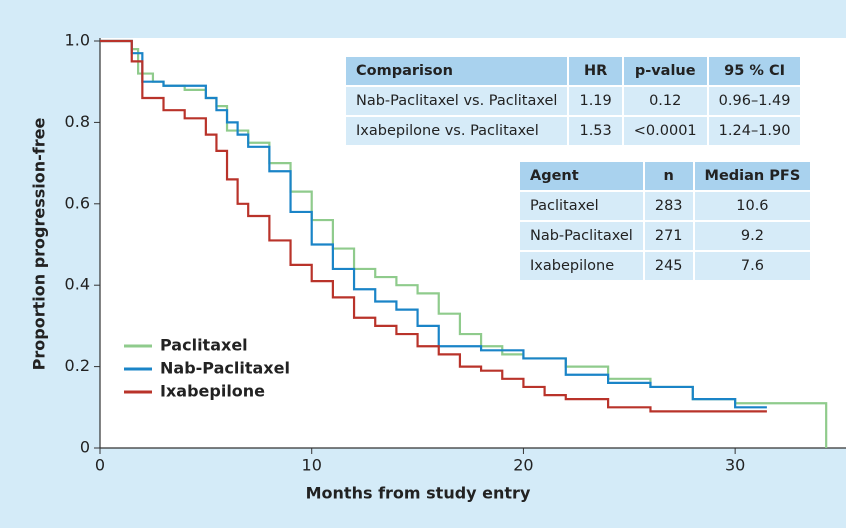 Image resolution: width=846 pixels, height=528 pixels. What do you see at coordinates (456, 131) in the screenshot?
I see `table-cell: Ixabepilone vs. Paclitaxel` at bounding box center [456, 131].